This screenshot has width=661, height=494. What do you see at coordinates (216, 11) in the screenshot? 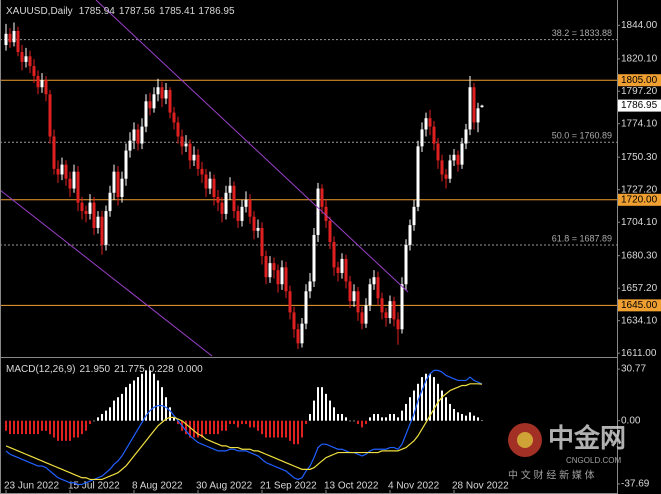
I see `close-readout: 1786.95` at bounding box center [216, 11].